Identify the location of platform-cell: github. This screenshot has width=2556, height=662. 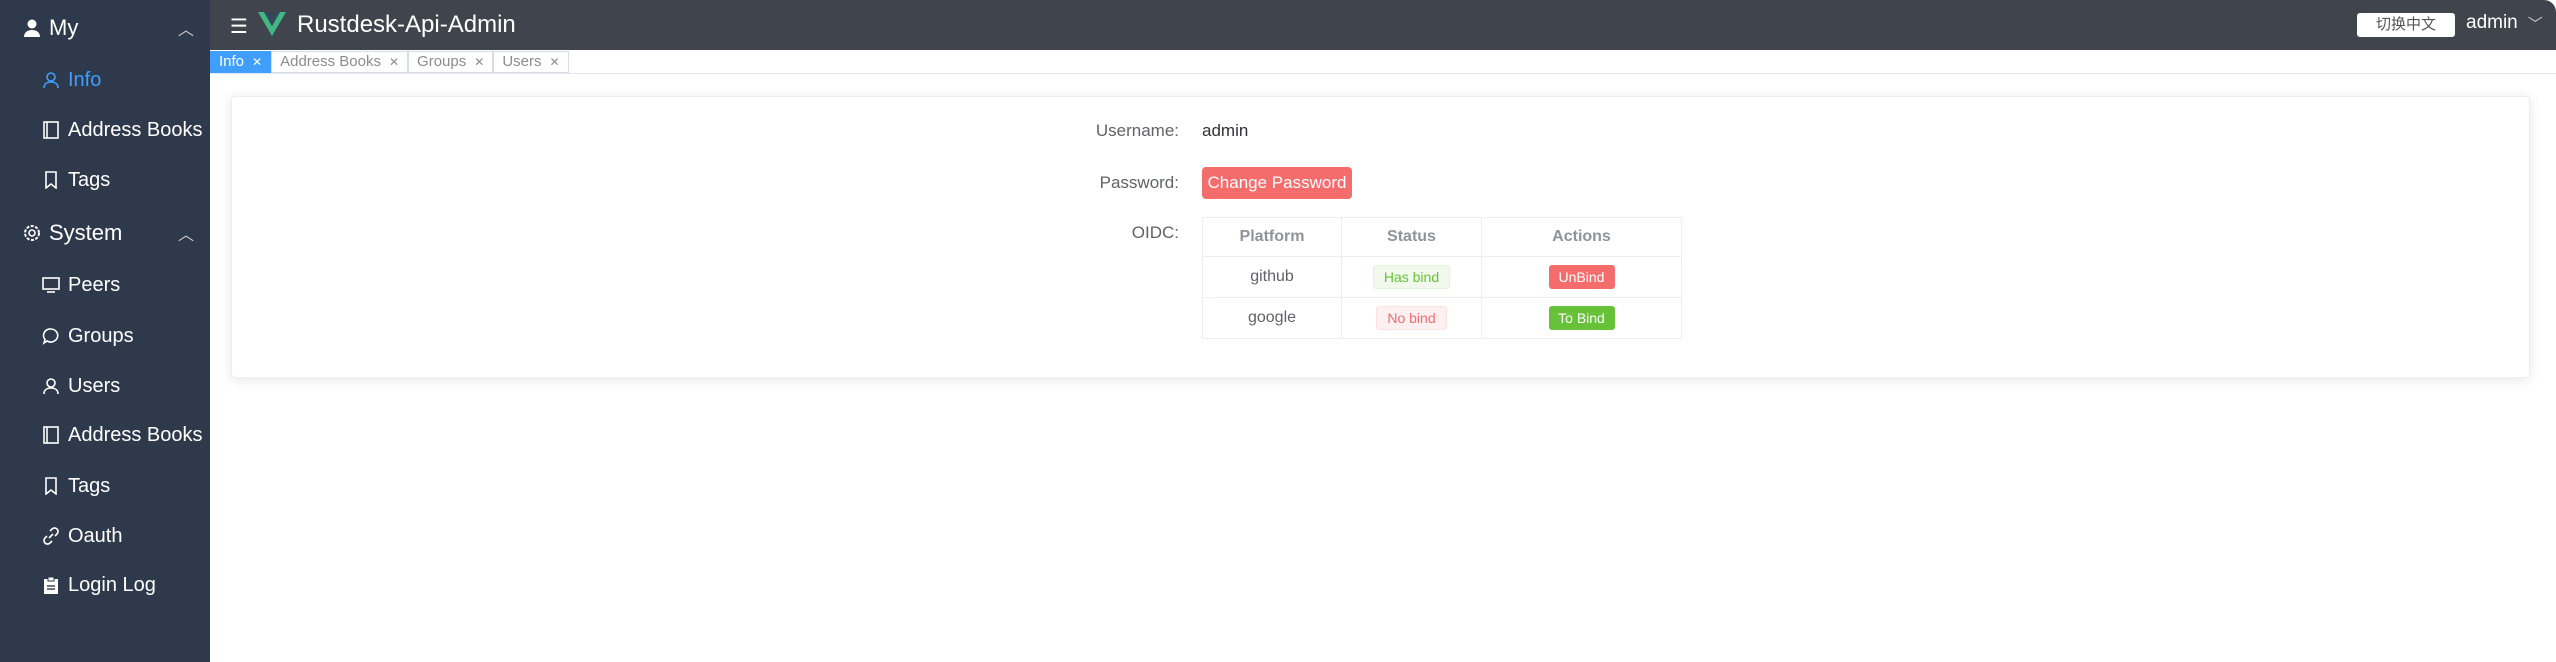
(1272, 277).